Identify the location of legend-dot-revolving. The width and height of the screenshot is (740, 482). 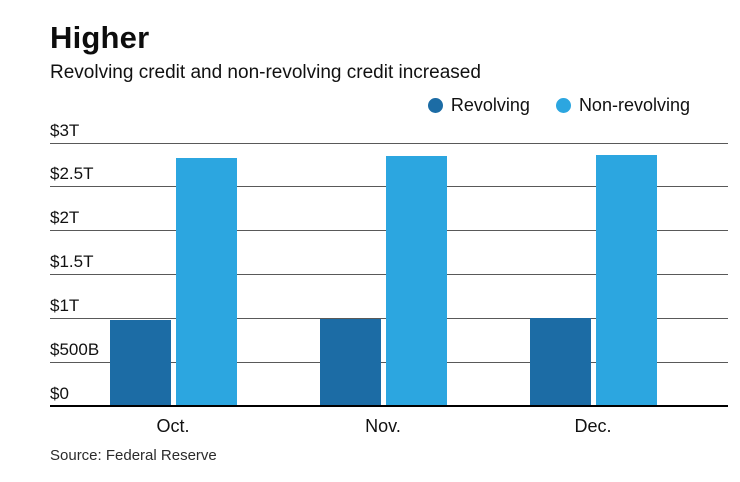
(435, 106).